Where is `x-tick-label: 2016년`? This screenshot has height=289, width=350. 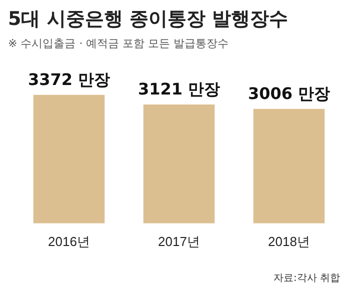
x-tick-label: 2016년 is located at coordinates (69, 241).